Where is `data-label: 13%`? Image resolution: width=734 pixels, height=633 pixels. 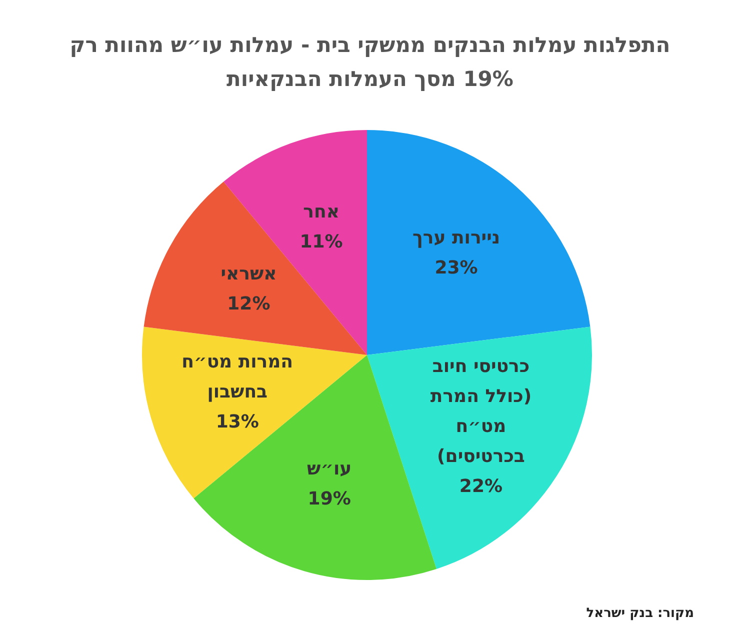
data-label: 13% is located at coordinates (237, 421).